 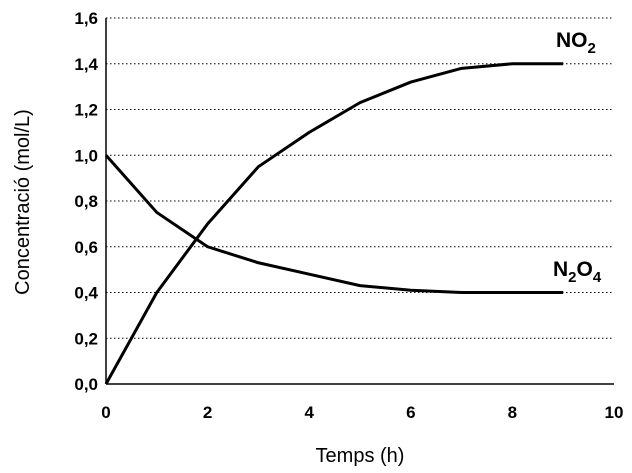 What do you see at coordinates (572, 40) in the screenshot?
I see `series-label-no2-main: NO` at bounding box center [572, 40].